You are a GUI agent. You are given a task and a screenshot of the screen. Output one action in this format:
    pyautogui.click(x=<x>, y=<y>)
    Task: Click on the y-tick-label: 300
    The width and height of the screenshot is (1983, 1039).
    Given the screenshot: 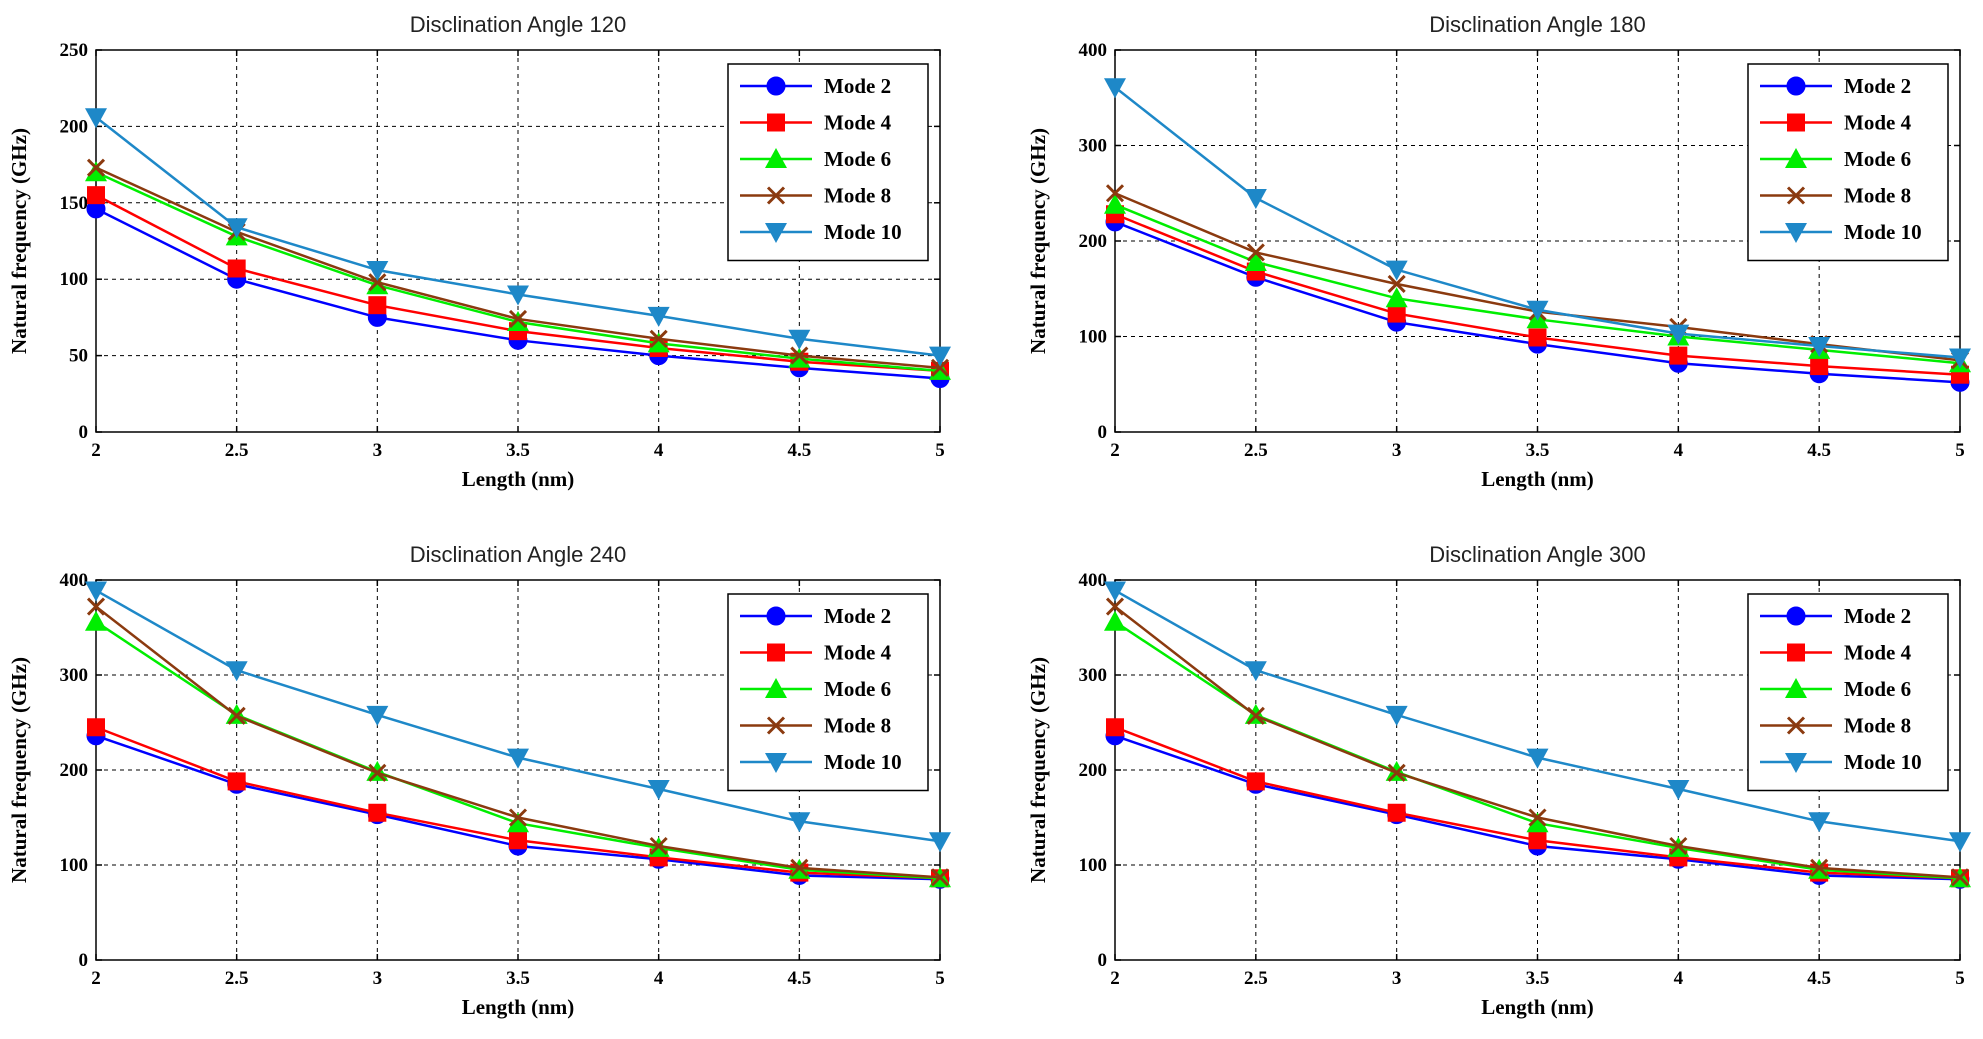 What is the action you would take?
    pyautogui.click(x=1093, y=675)
    